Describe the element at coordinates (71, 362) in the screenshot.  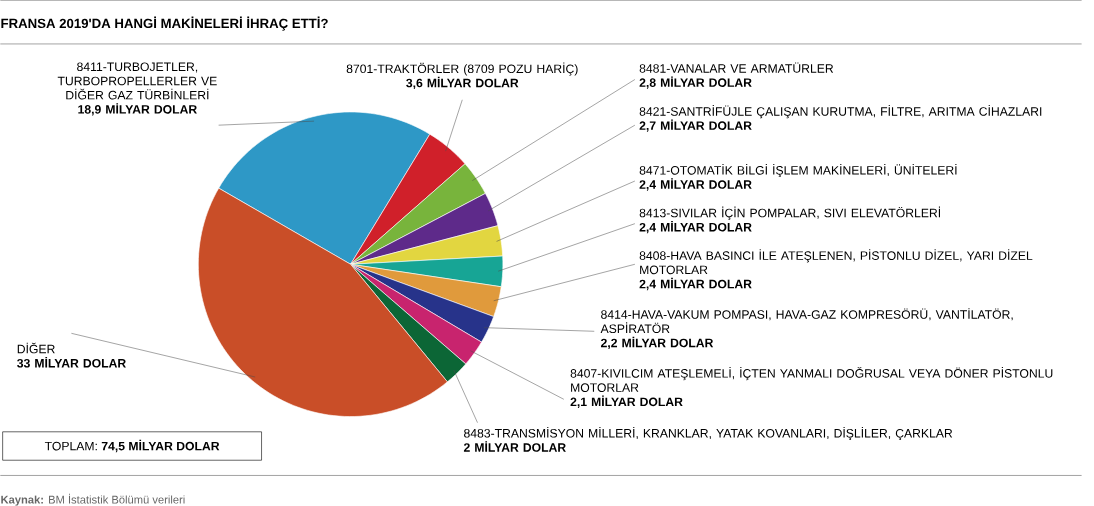
I see `data-label: 33 MİLYAR DOLAR` at that location.